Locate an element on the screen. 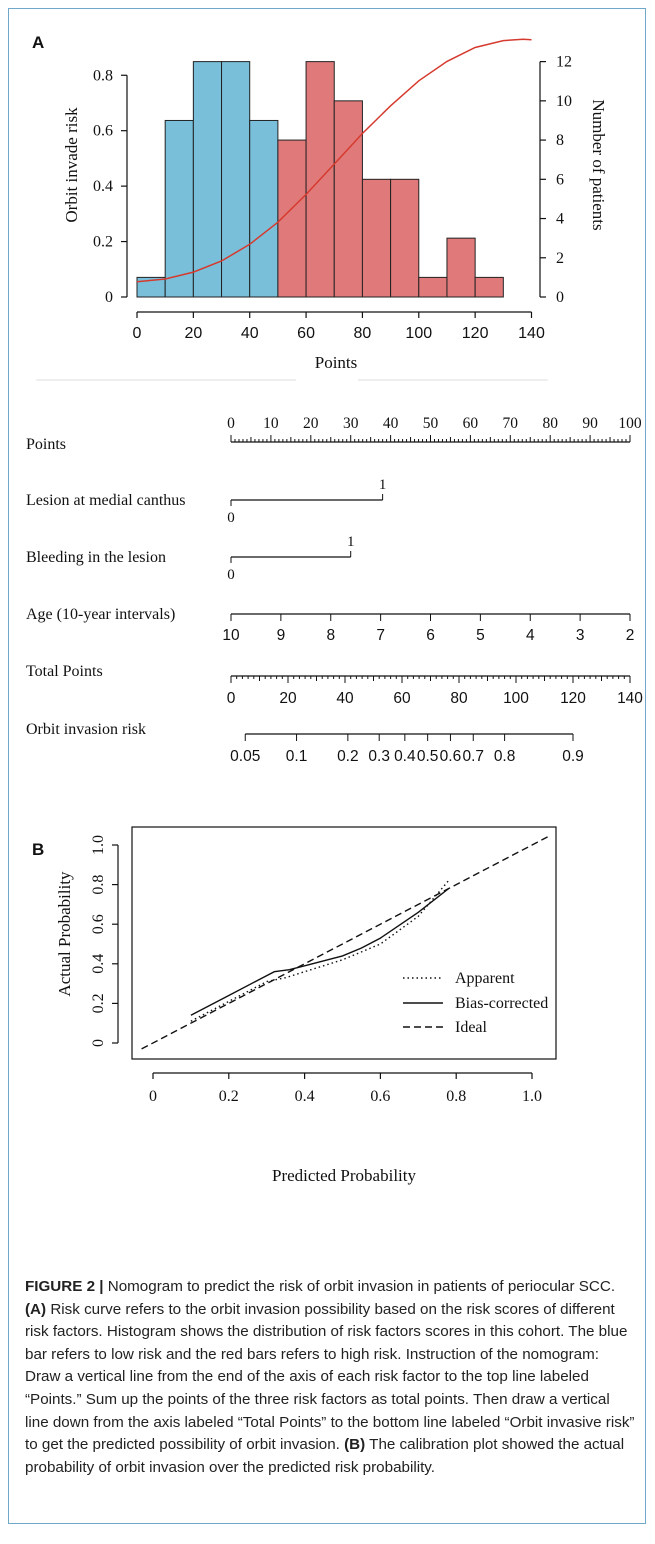 This screenshot has width=655, height=1544. total-points-tick-label: 60 is located at coordinates (402, 698).